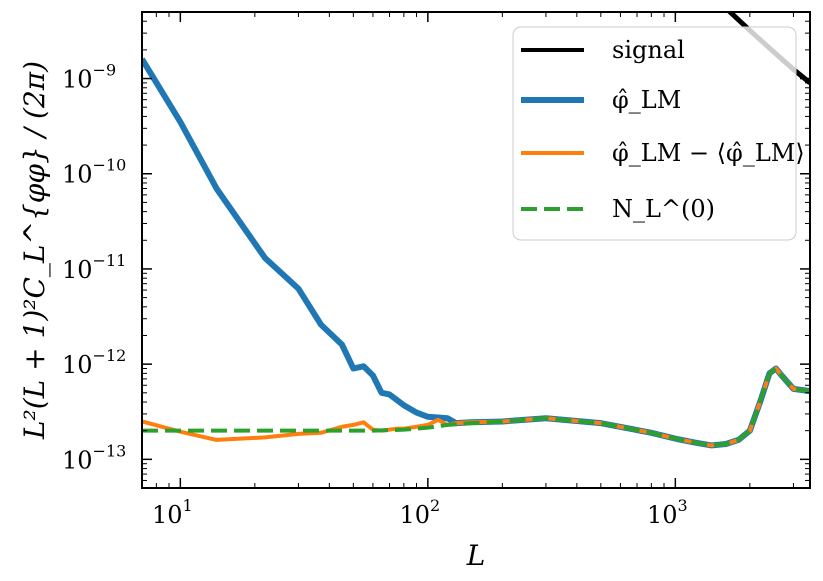  I want to click on y-tick-exponent: −12, so click(110, 355).